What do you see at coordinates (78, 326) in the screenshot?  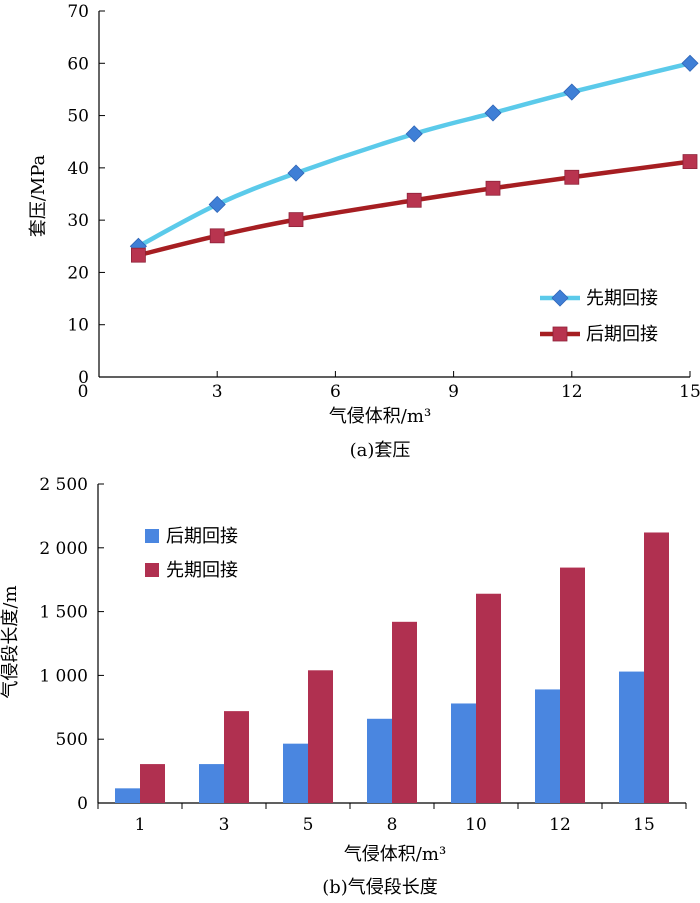 I see `chart-a-y-tick-label: 10` at bounding box center [78, 326].